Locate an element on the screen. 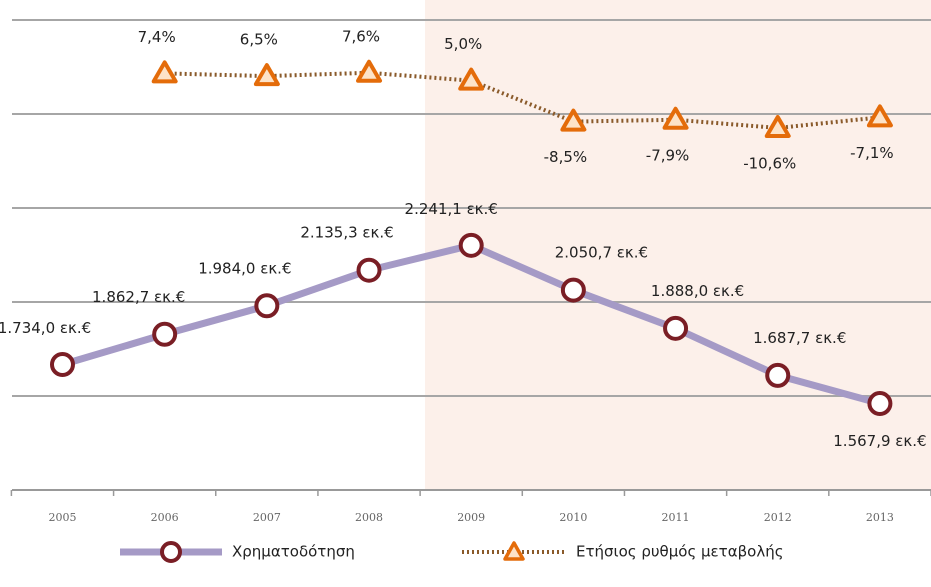  data-label: 6,5% is located at coordinates (259, 40).